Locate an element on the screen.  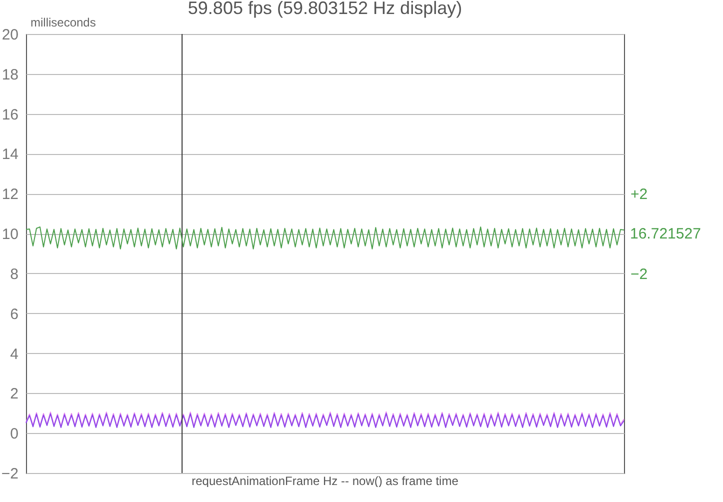
y-tick-label: 10 is located at coordinates (10, 235).